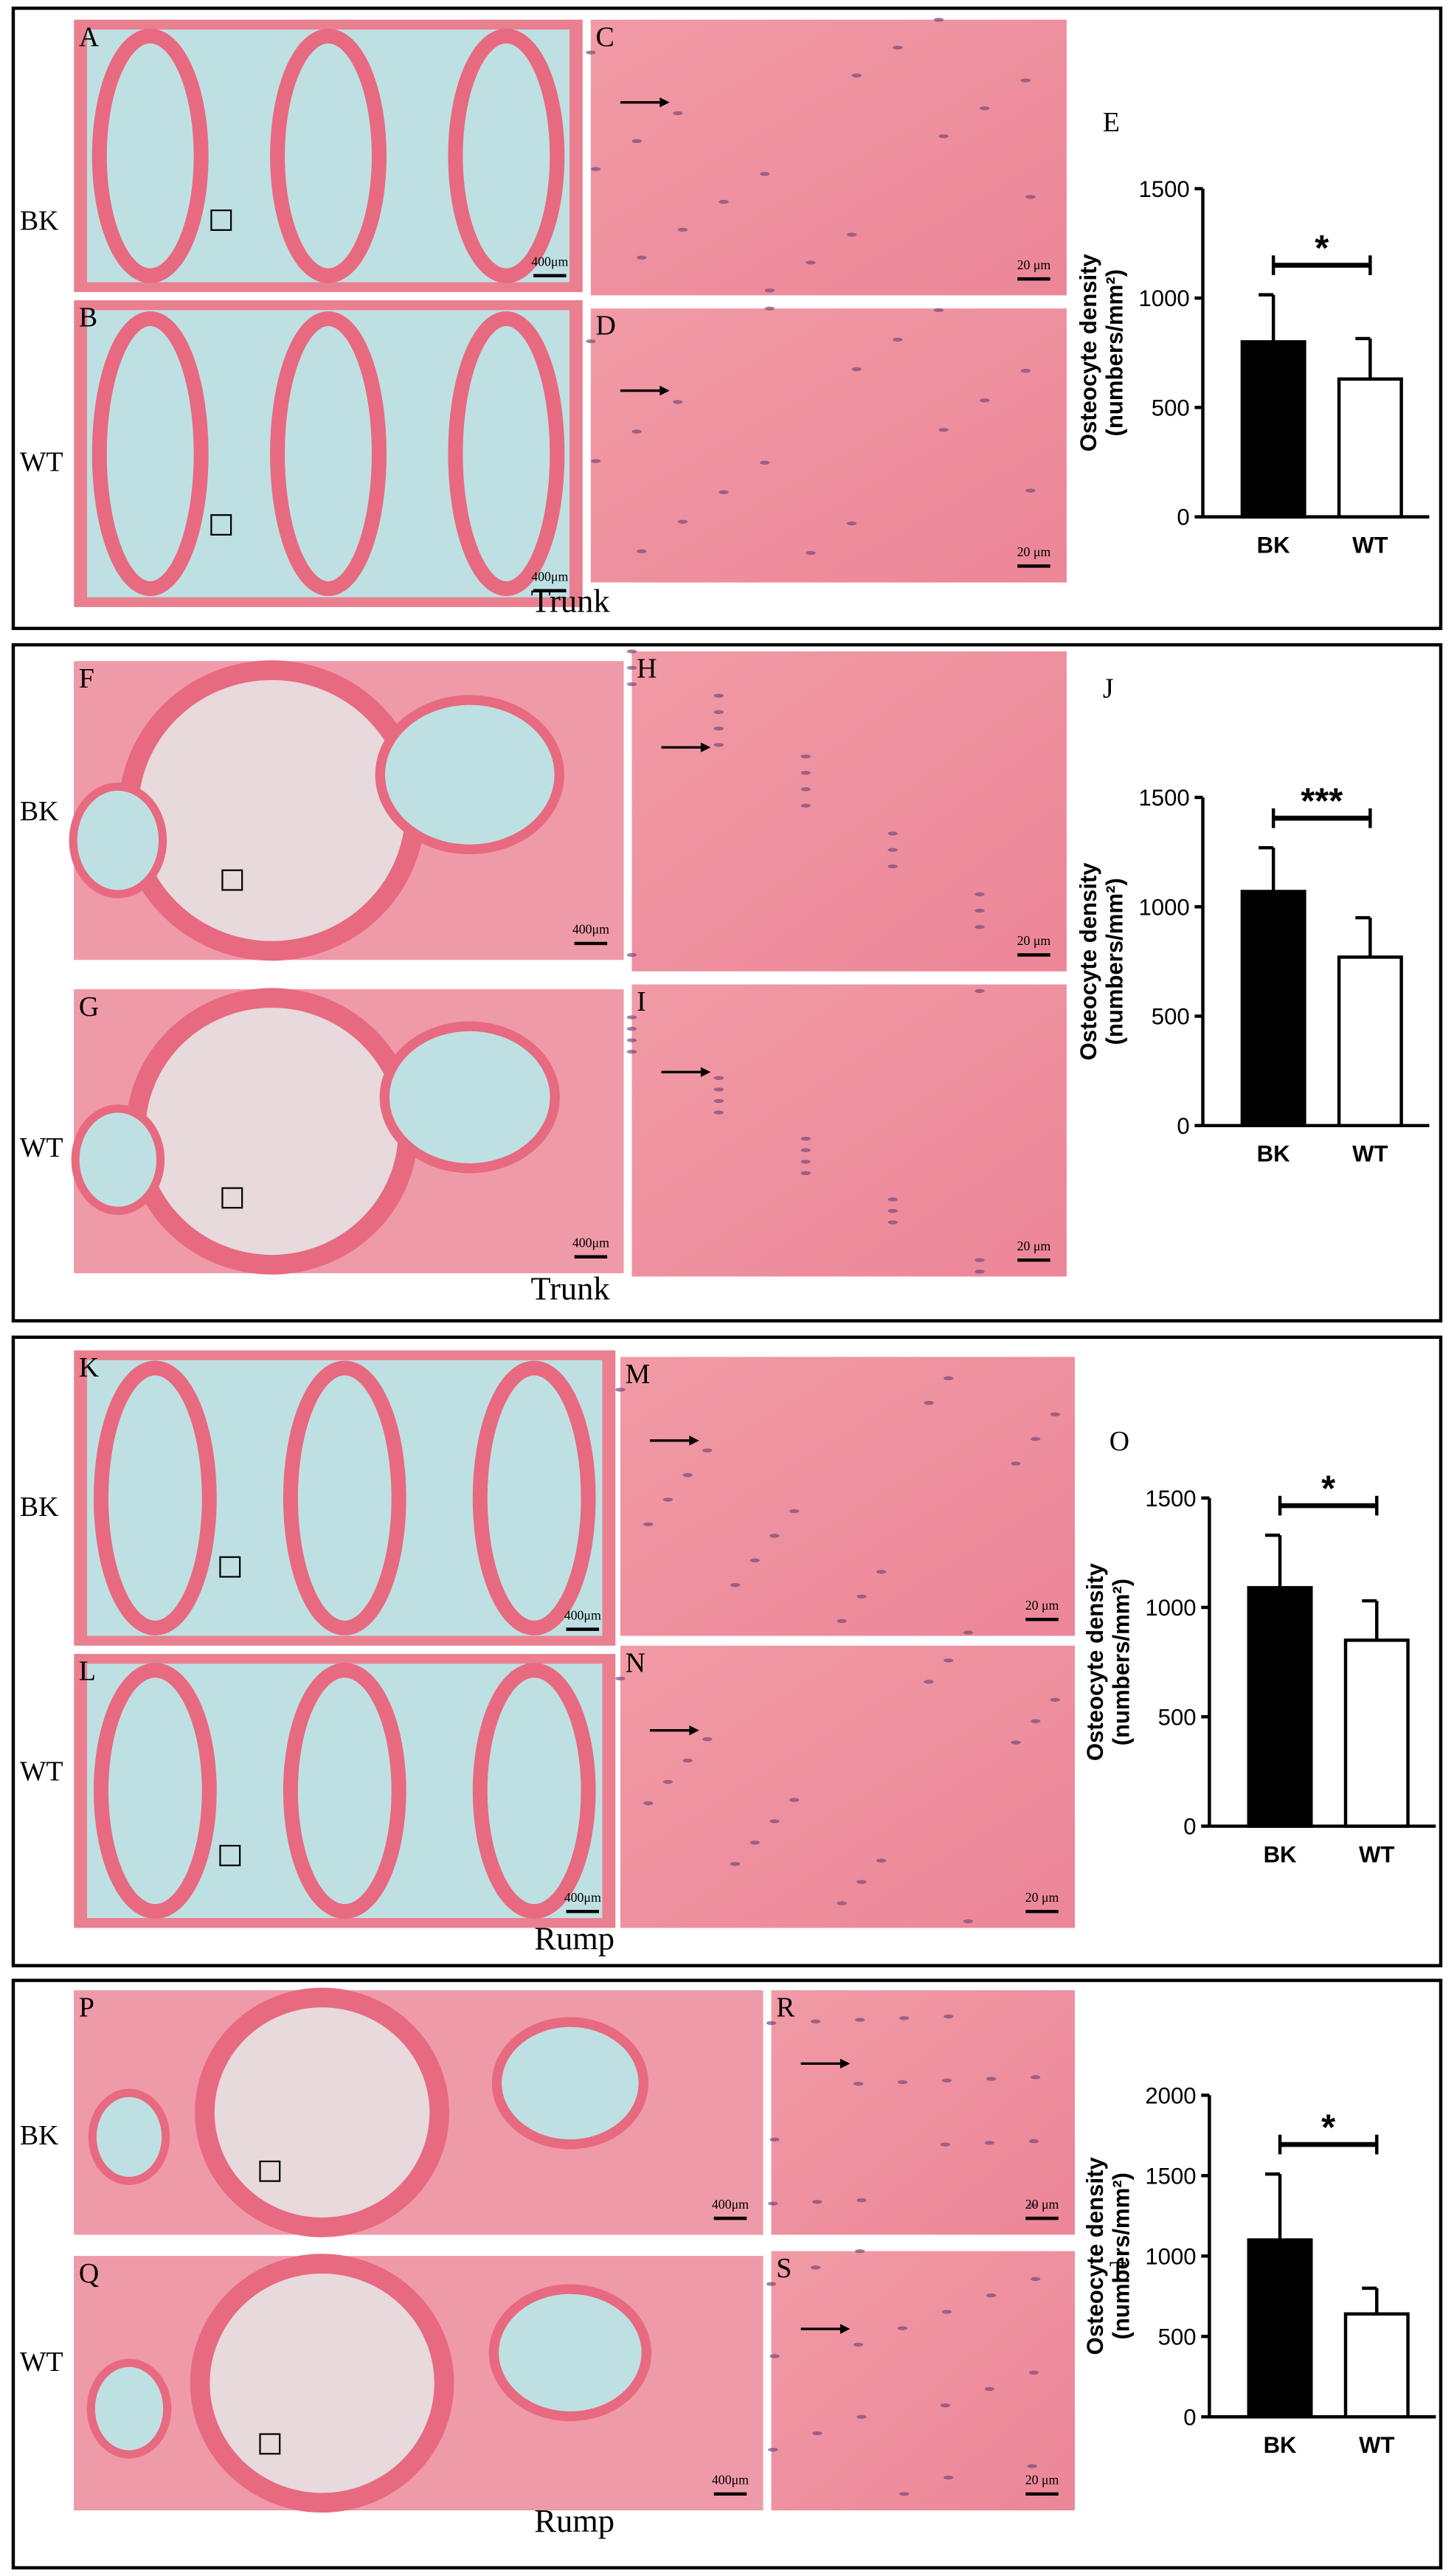  Describe the element at coordinates (1183, 1126) in the screenshot. I see `y-tick-label: 0` at that location.